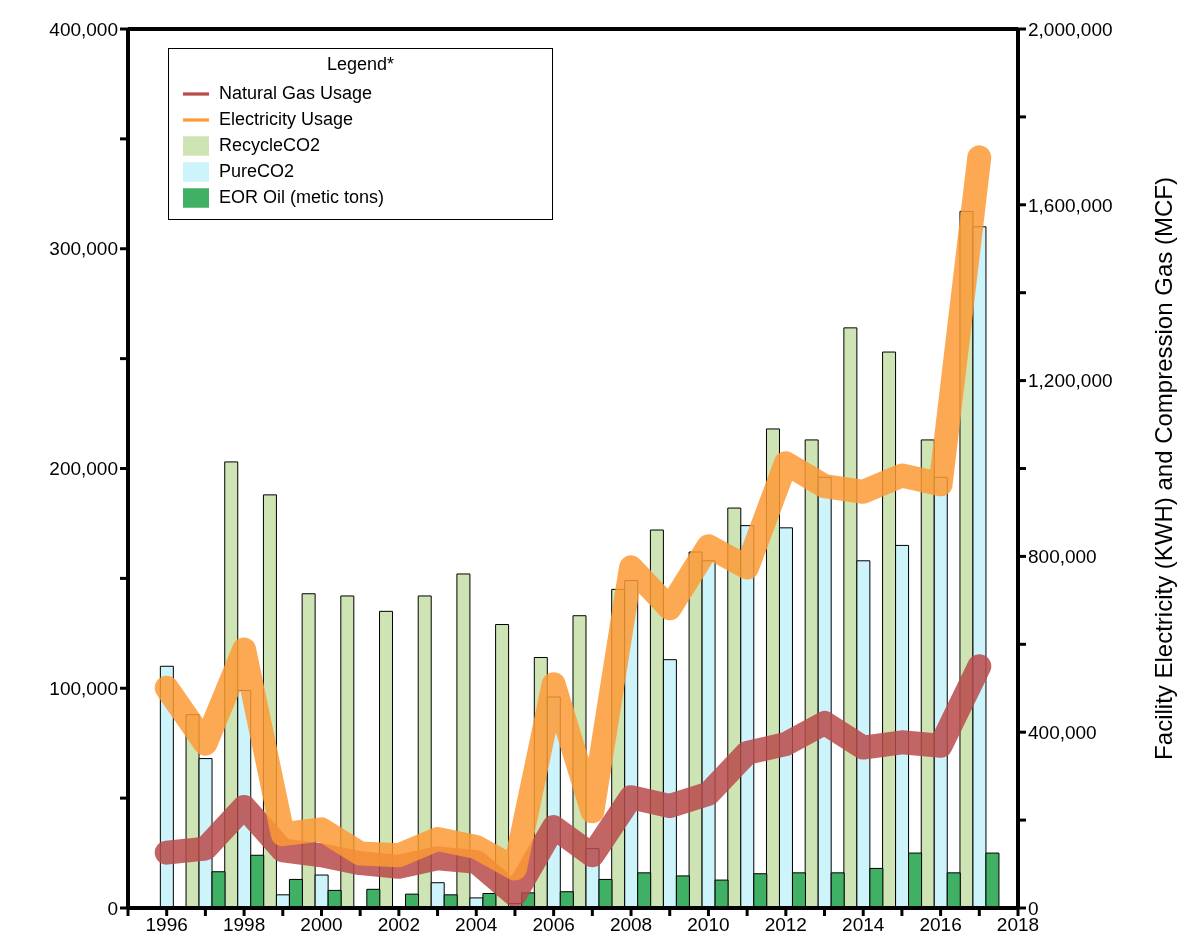  Describe the element at coordinates (1062, 732) in the screenshot. I see `y2-tick-label: 400,000` at that location.